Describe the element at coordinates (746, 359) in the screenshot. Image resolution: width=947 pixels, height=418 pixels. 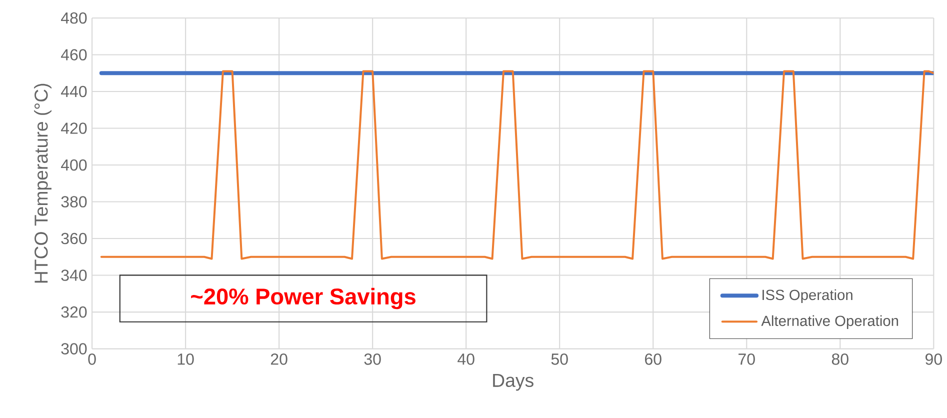
I see `x-tick-label: 70` at that location.